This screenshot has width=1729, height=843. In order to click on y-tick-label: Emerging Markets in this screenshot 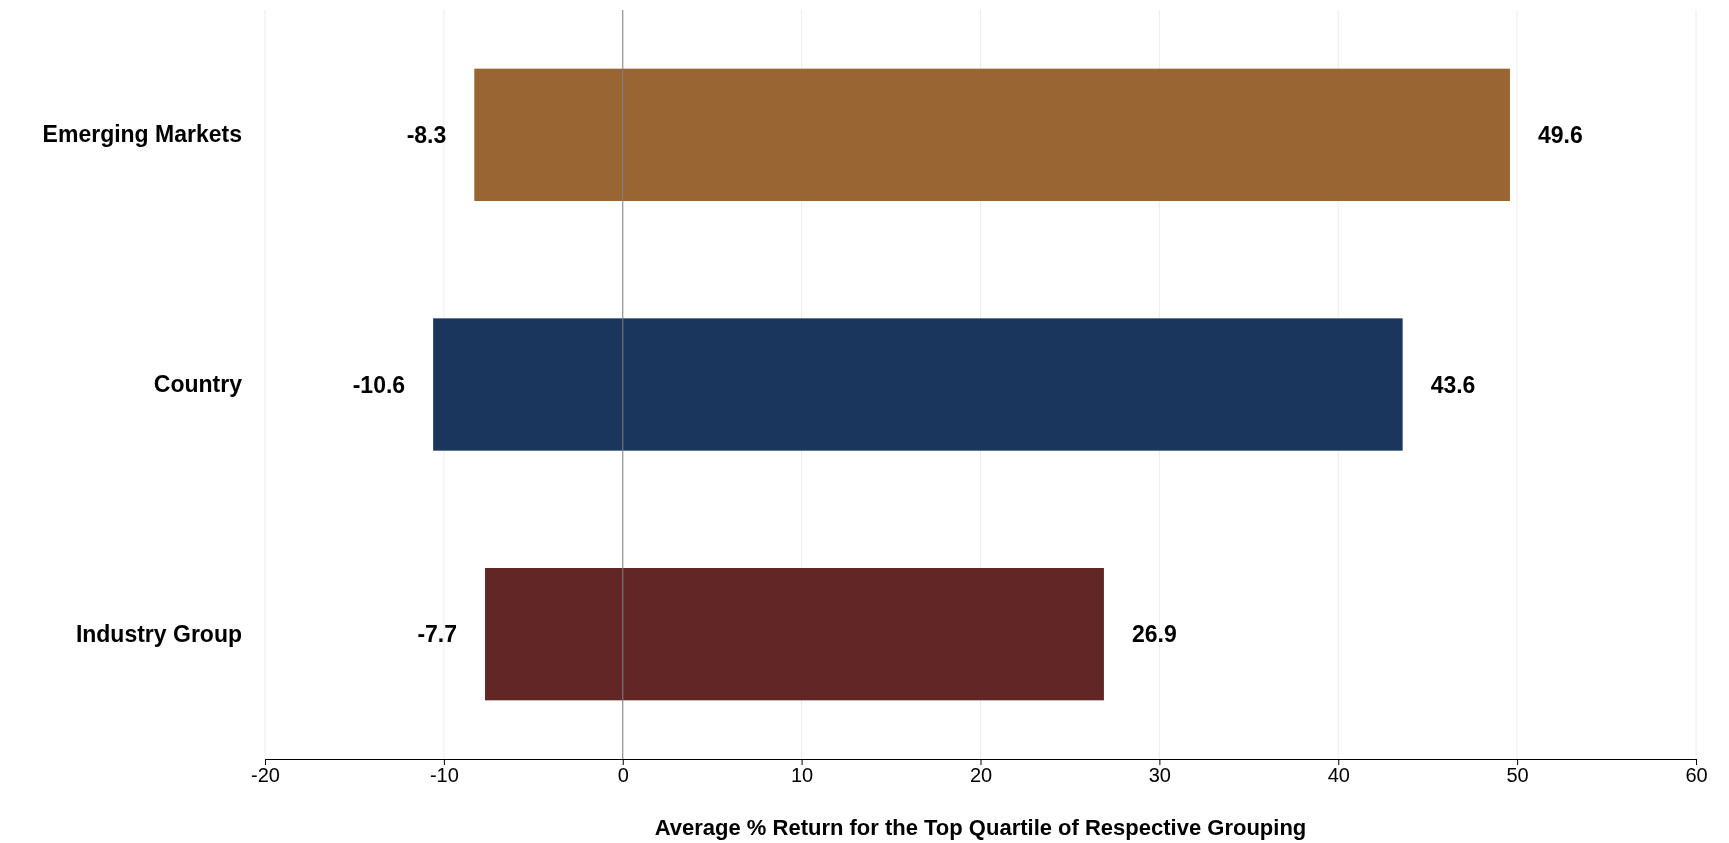, I will do `click(142, 134)`.